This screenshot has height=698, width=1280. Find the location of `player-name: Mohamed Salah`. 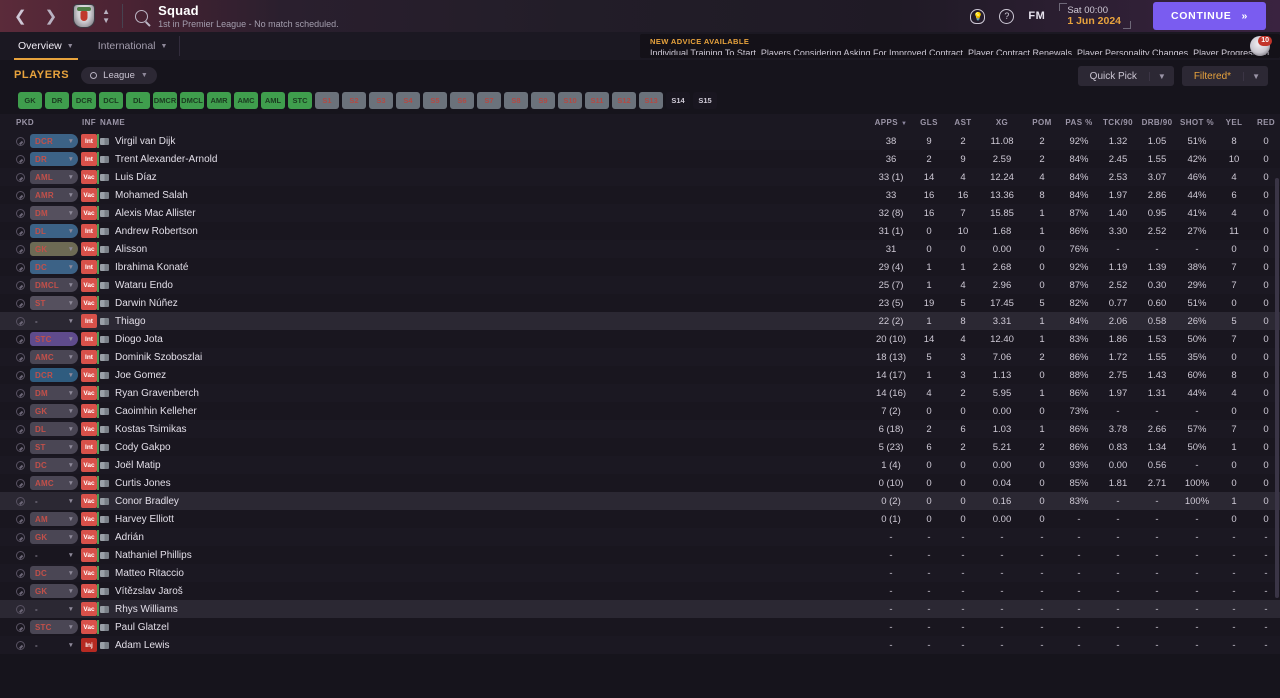

player-name: Mohamed Salah is located at coordinates (151, 195).